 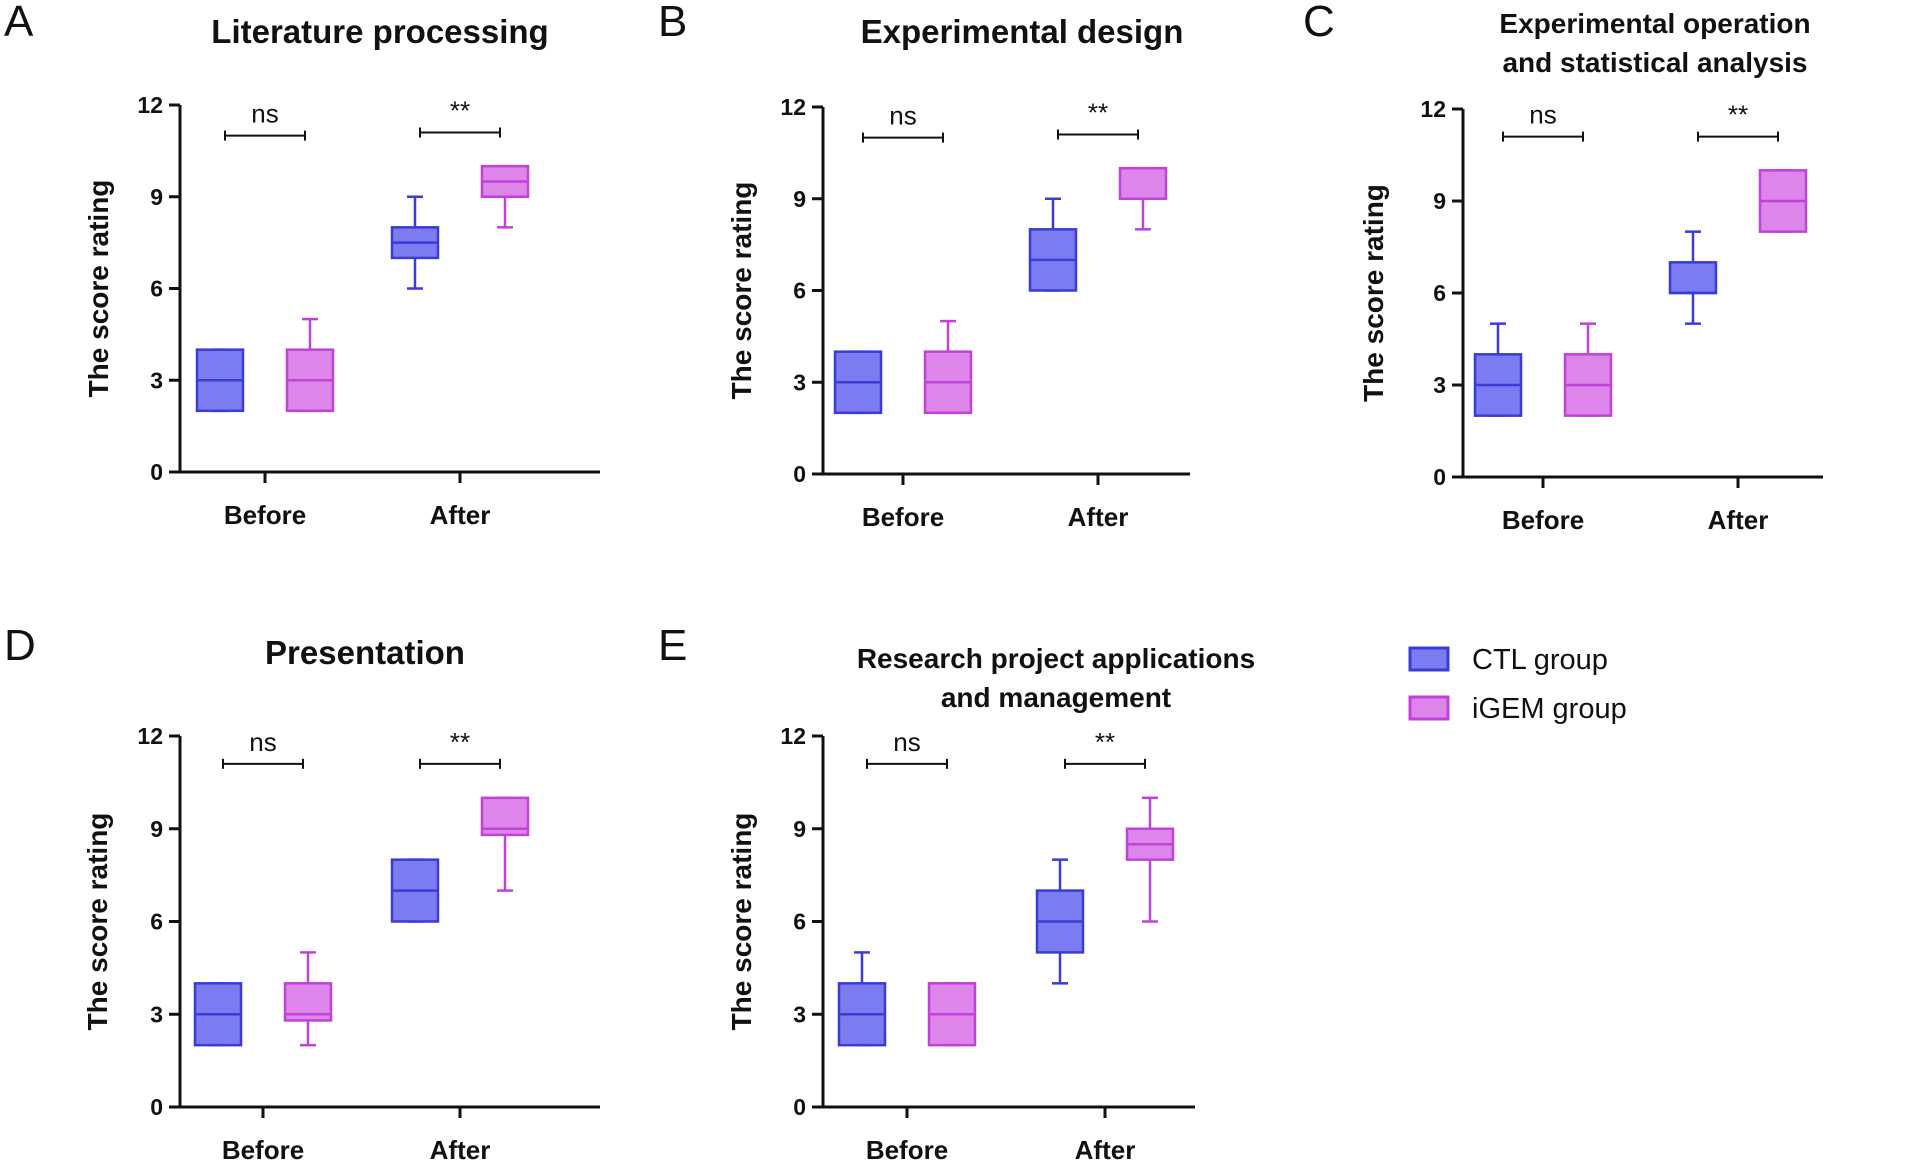 What do you see at coordinates (672, 23) in the screenshot?
I see `panel-letter: B` at bounding box center [672, 23].